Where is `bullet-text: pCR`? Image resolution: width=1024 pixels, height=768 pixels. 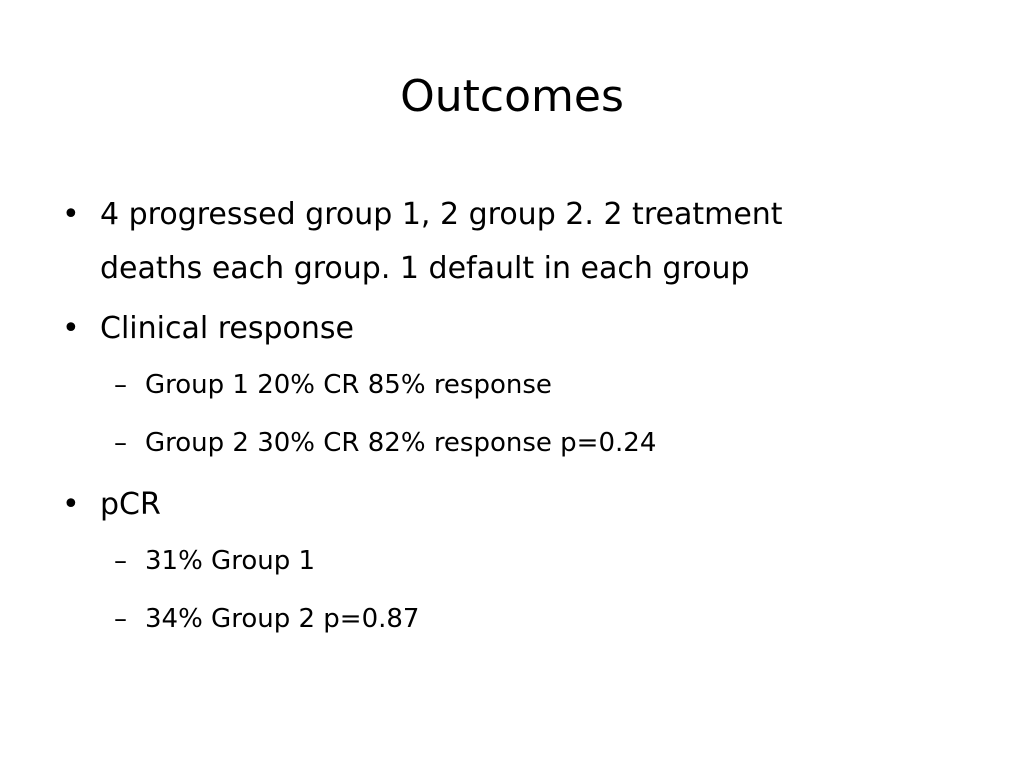 bullet-text: pCR is located at coordinates (130, 504).